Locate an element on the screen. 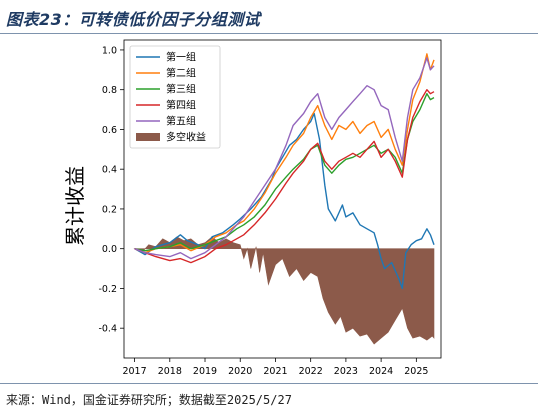 The width and height of the screenshot is (538, 415). y-tick-label: 0.2 is located at coordinates (109, 209).